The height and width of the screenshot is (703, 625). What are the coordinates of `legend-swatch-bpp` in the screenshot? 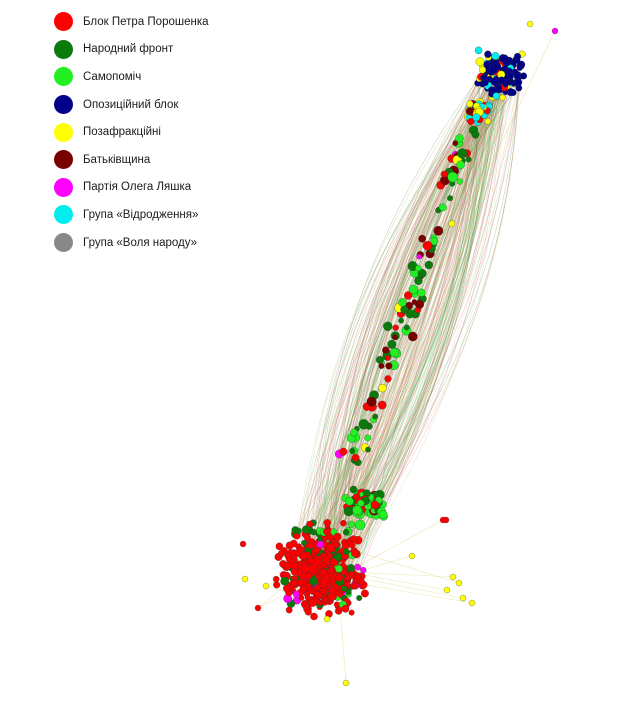 It's located at (63, 22).